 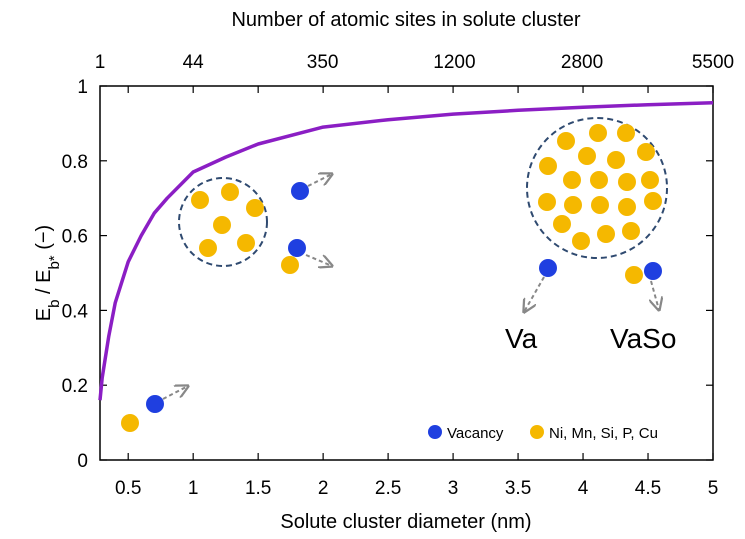 I want to click on legend-label: Vacancy, so click(x=475, y=433).